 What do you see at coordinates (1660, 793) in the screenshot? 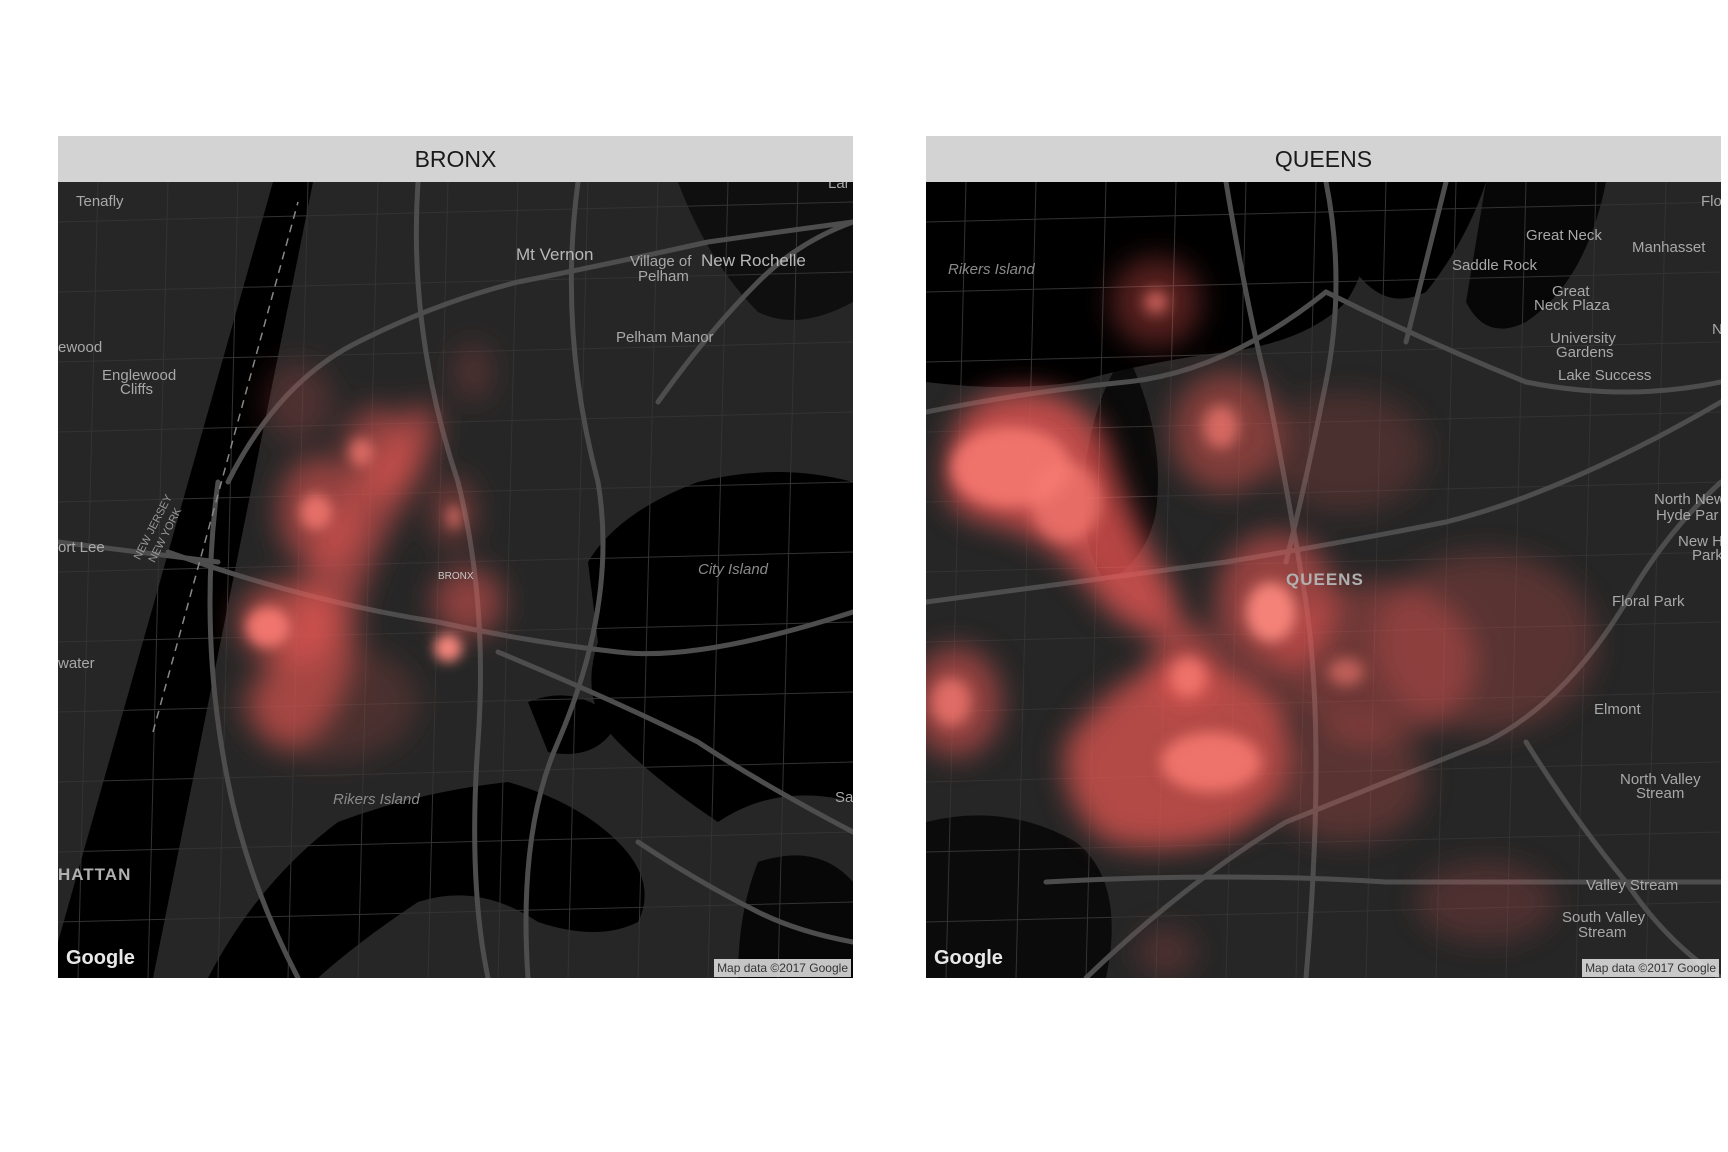
I see `label-stream: Stream` at bounding box center [1660, 793].